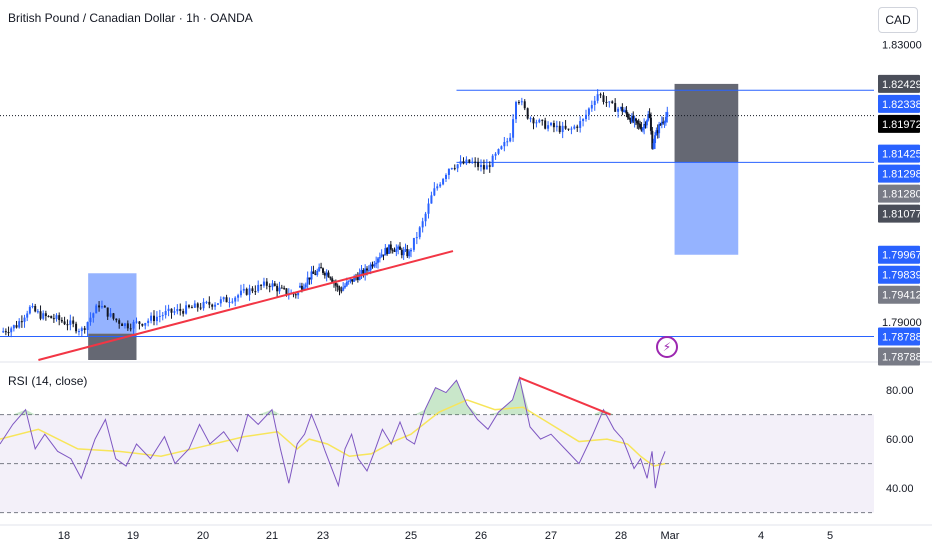 The height and width of the screenshot is (550, 932). I want to click on price-label: 1.82429, so click(902, 85).